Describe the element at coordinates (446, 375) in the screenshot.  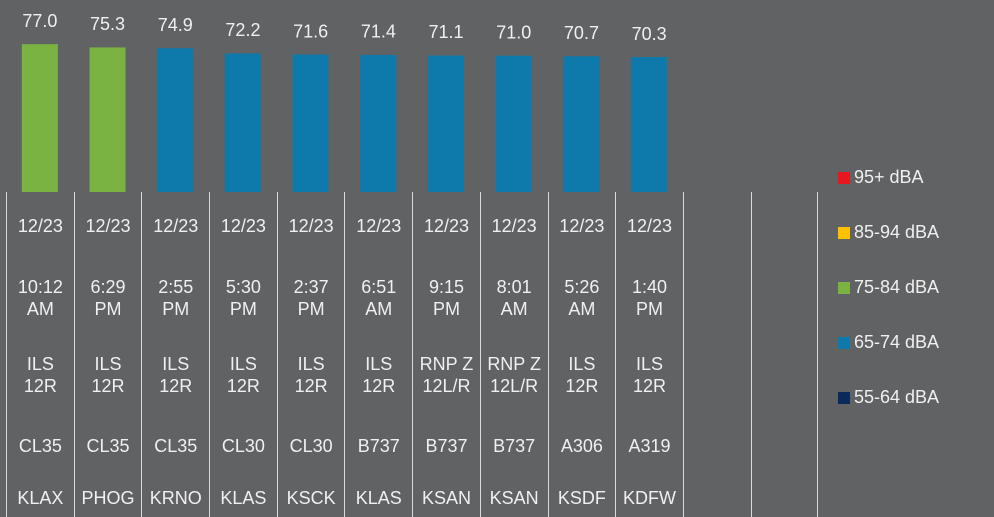
I see `table-cell: RNP Z 12L/R` at that location.